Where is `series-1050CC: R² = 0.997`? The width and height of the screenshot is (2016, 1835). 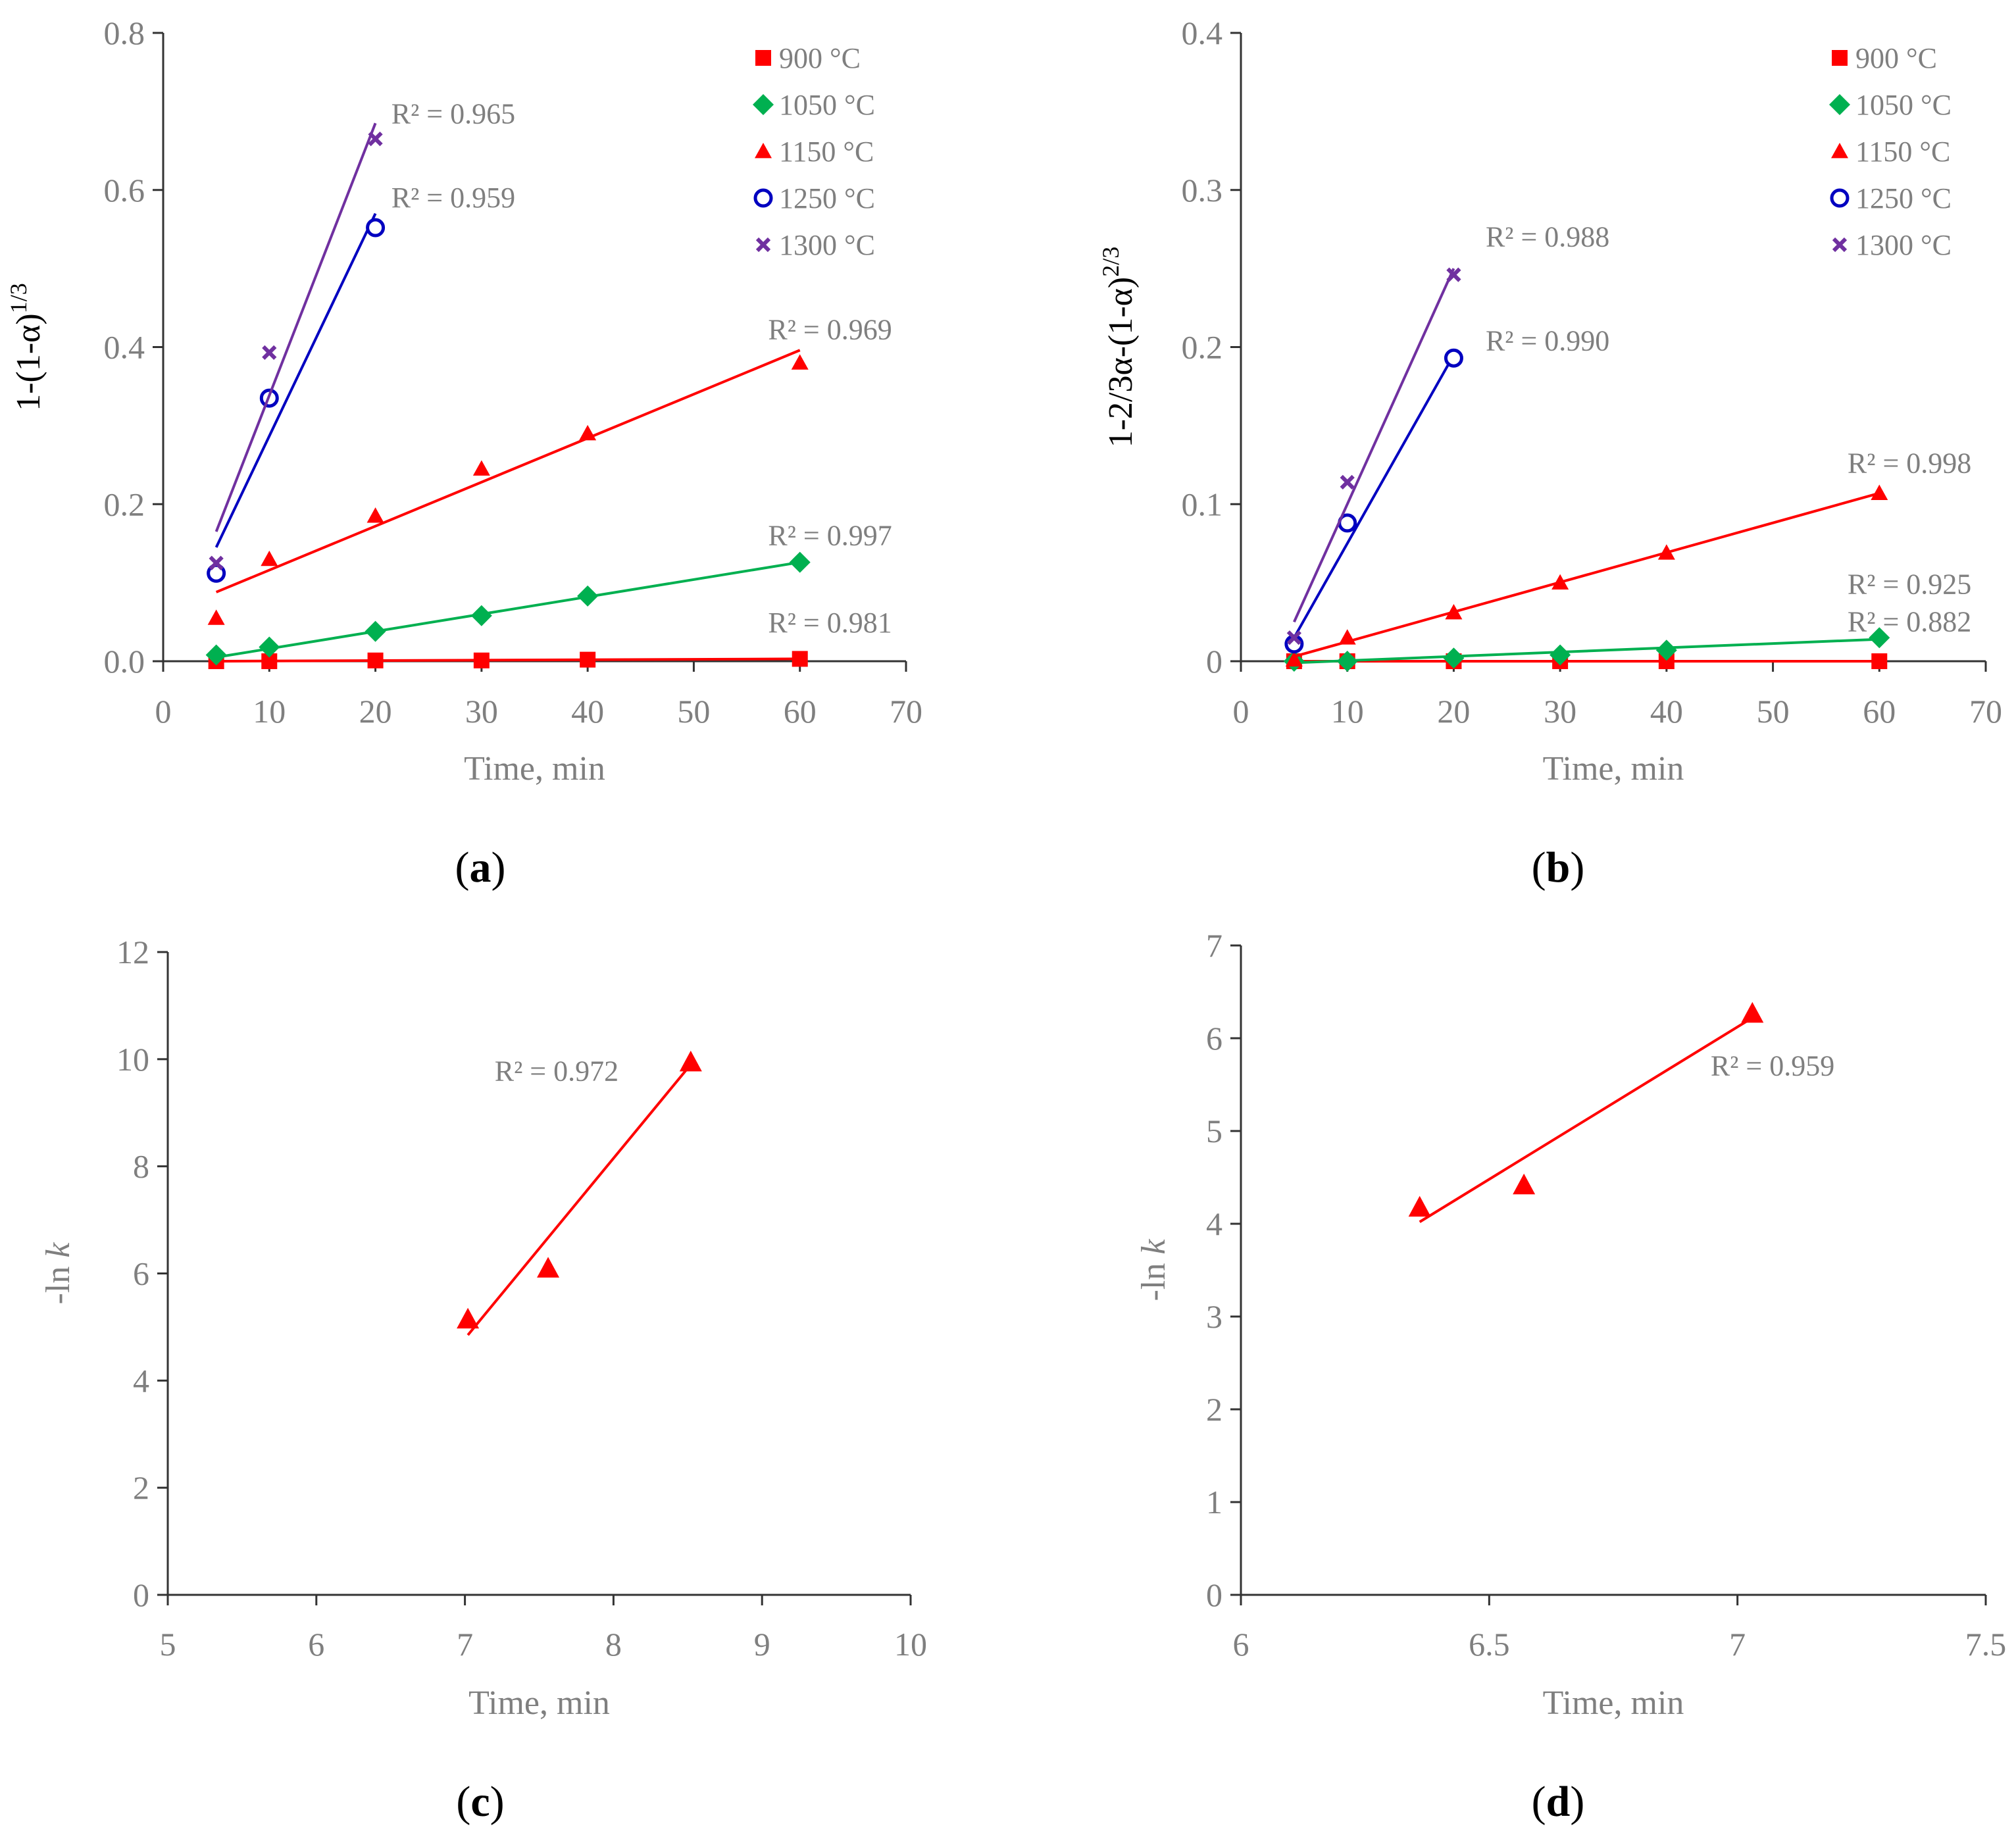
series-1050CC: R² = 0.997 is located at coordinates (548, 592).